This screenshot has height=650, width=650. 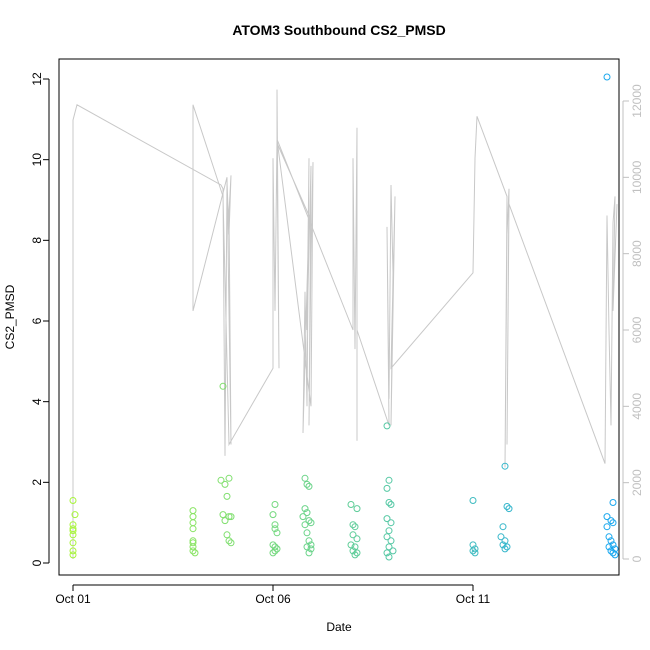 I want to click on x-tick-label: Oct 01, so click(x=73, y=599).